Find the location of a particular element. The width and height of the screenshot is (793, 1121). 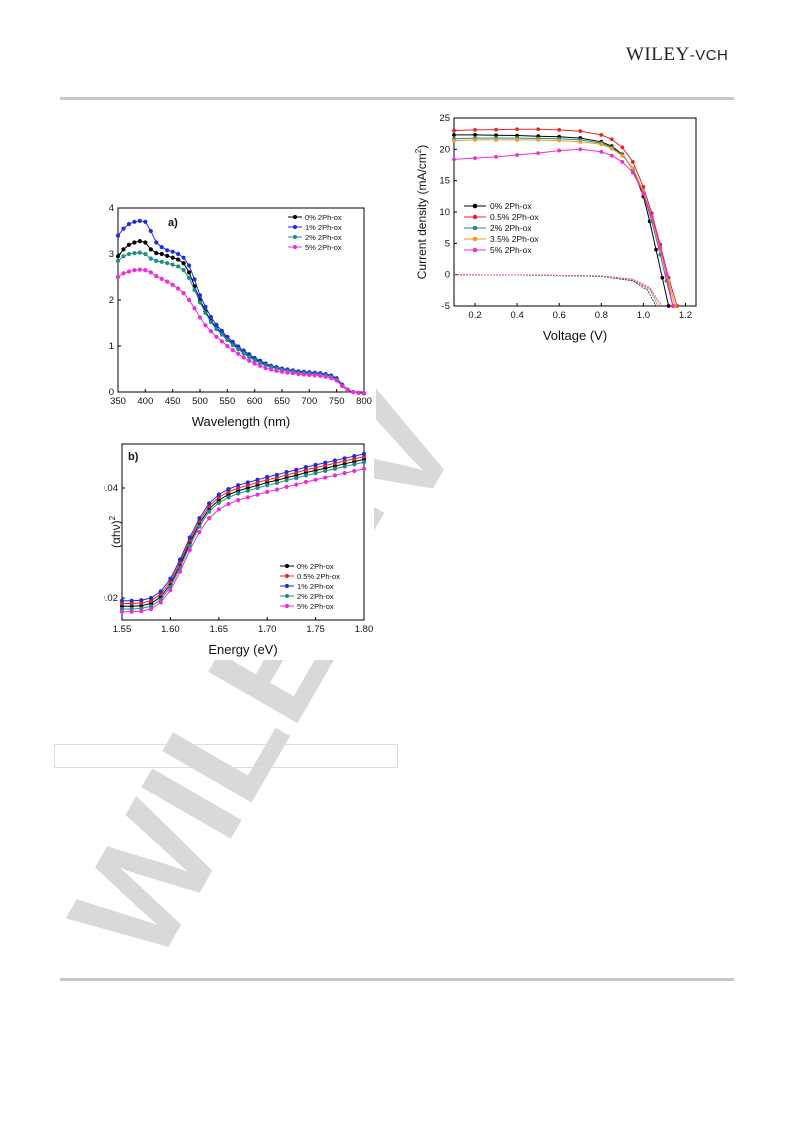

y-axis-label: Current density (mA/cm2) is located at coordinates (421, 212).